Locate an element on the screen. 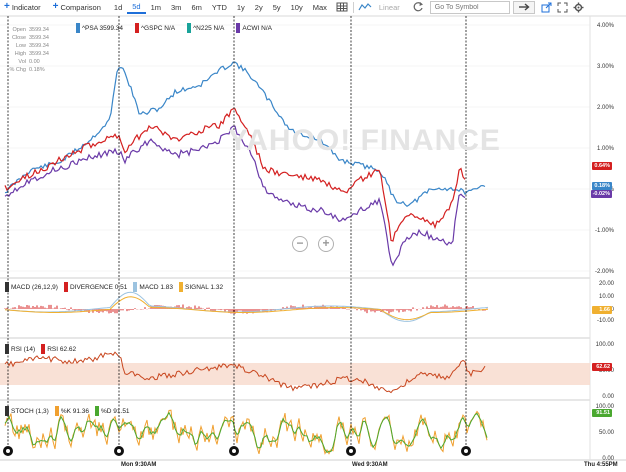 This screenshot has width=626, height=472. indicator-button: + Indicator is located at coordinates (20, 7).